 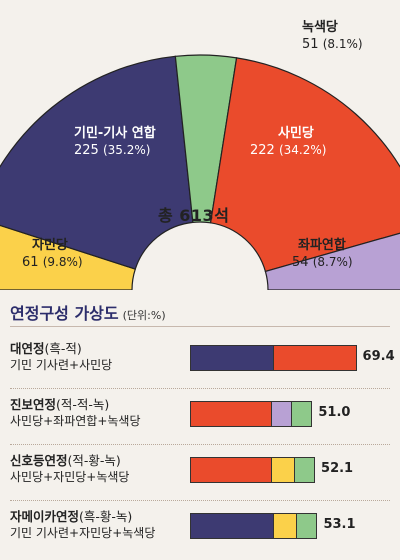 I want to click on coalition-row: 진보연정(적-적-녹) 사민당+좌파연합+녹색당 51.0, so click(x=200, y=416).